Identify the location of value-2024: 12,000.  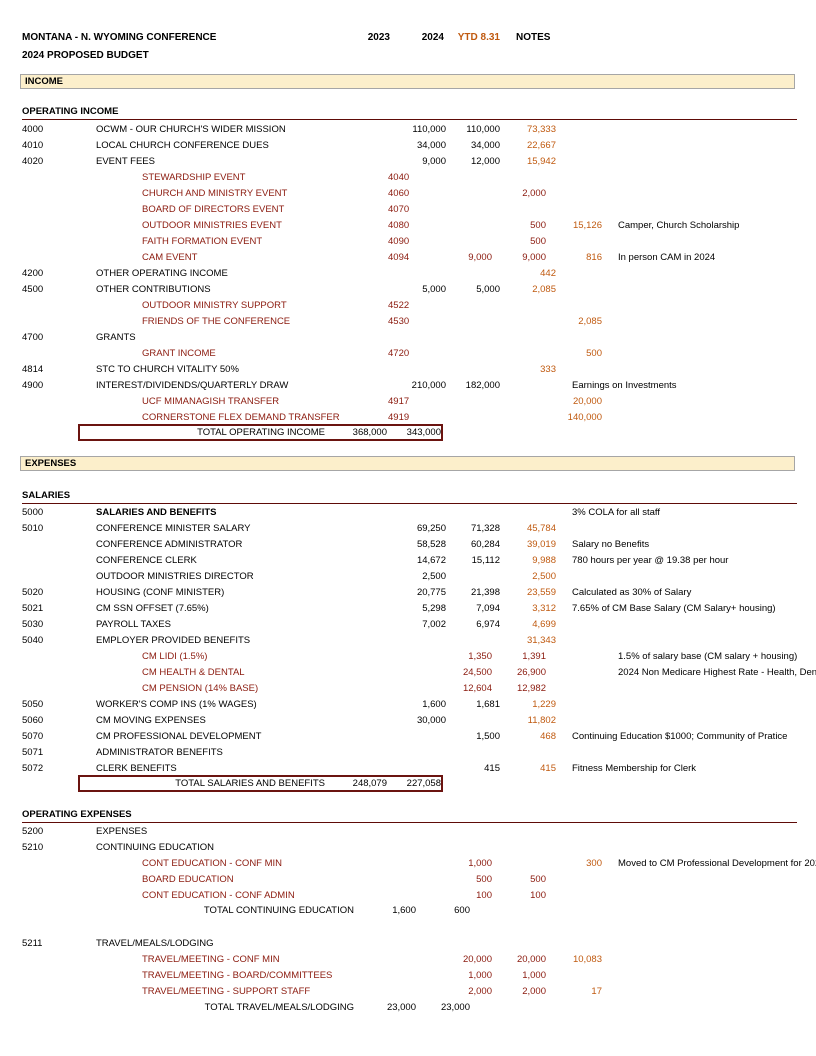
(485, 161).